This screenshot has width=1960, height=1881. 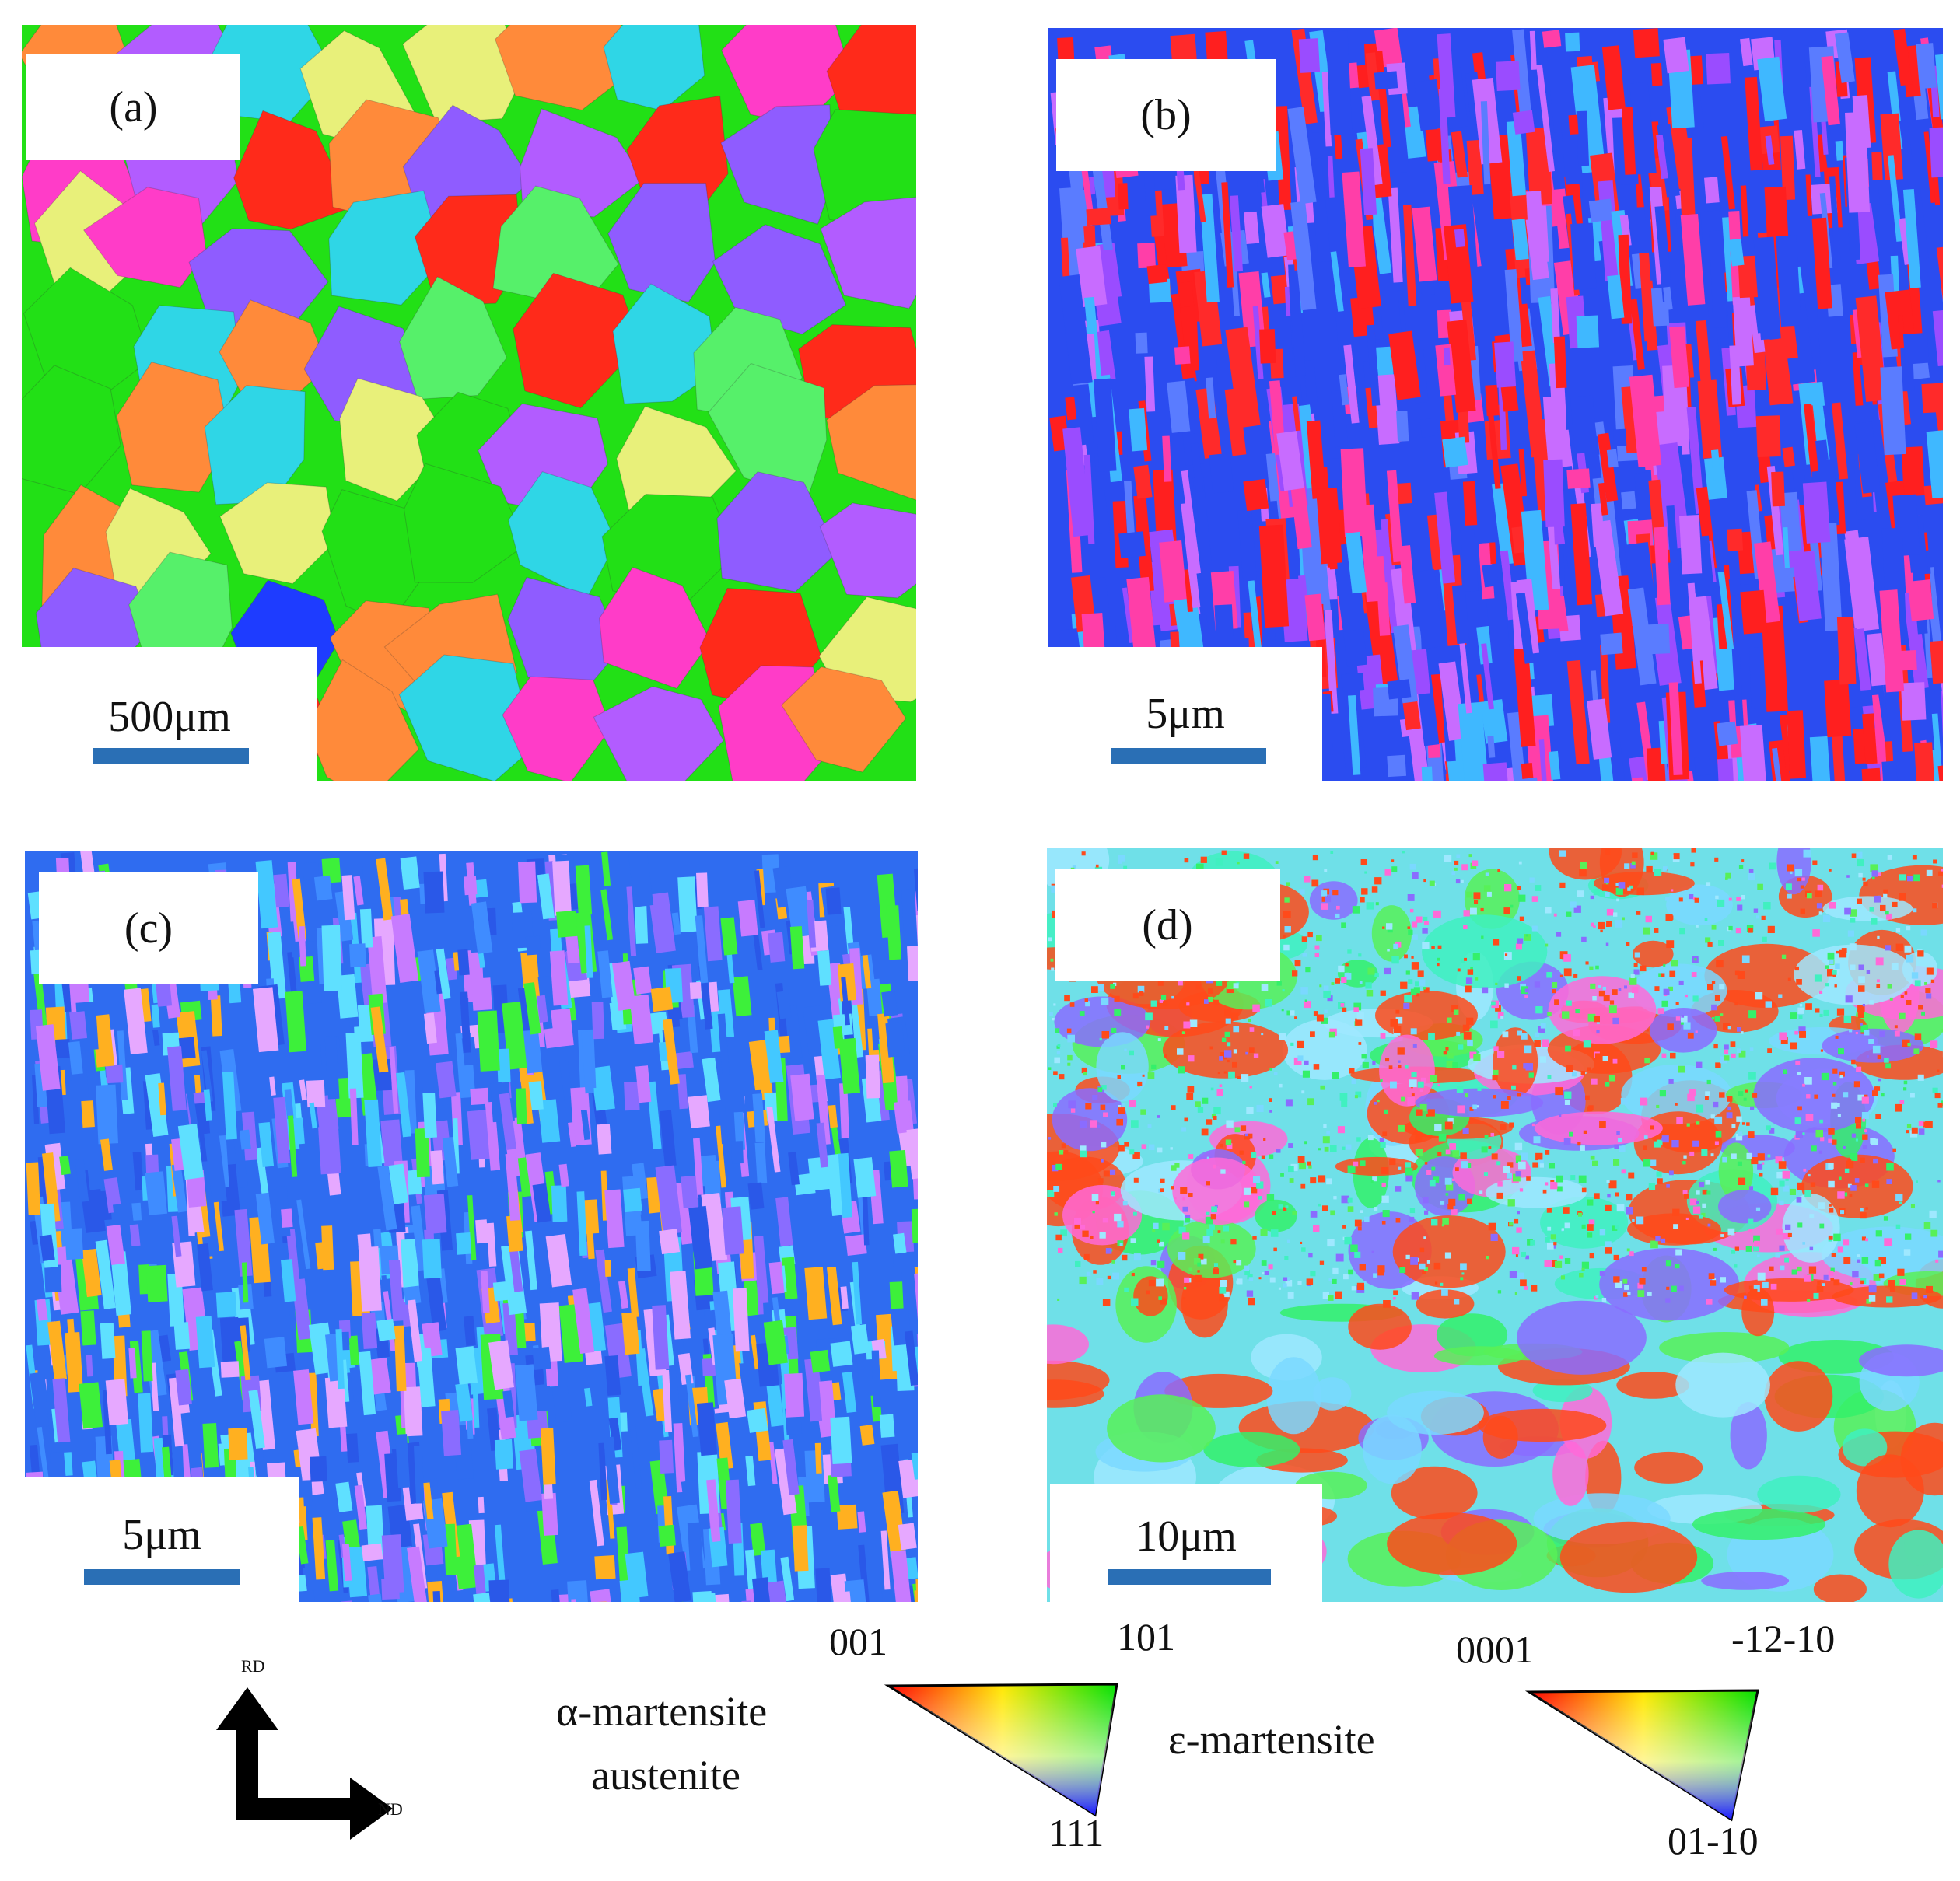 What do you see at coordinates (1189, 1577) in the screenshot?
I see `scale-bar-d` at bounding box center [1189, 1577].